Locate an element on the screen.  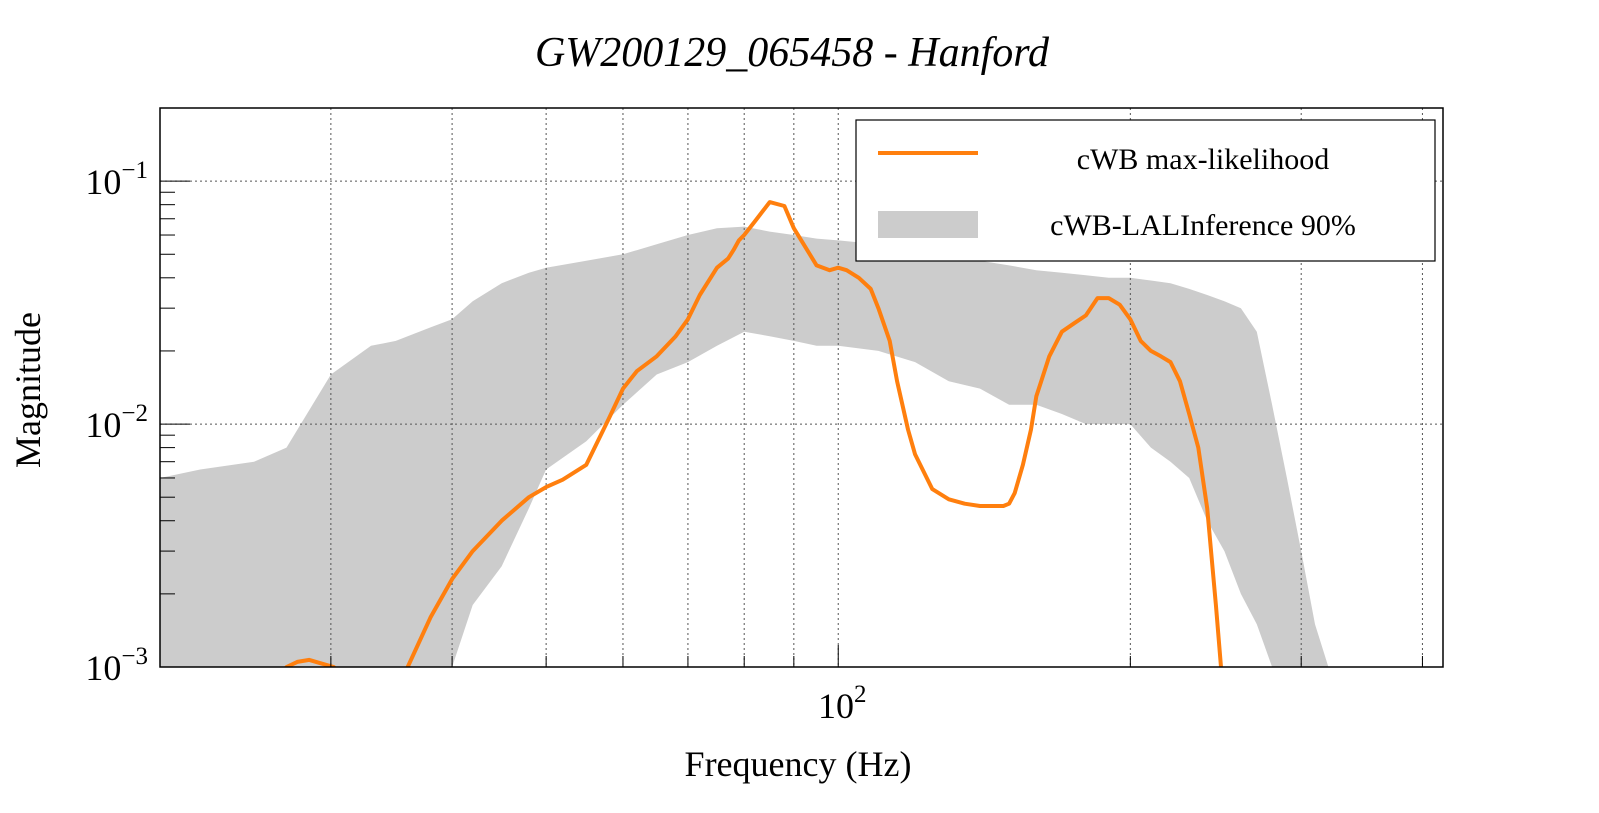
y-tick-label: 10⁻² is located at coordinates (116, 422).